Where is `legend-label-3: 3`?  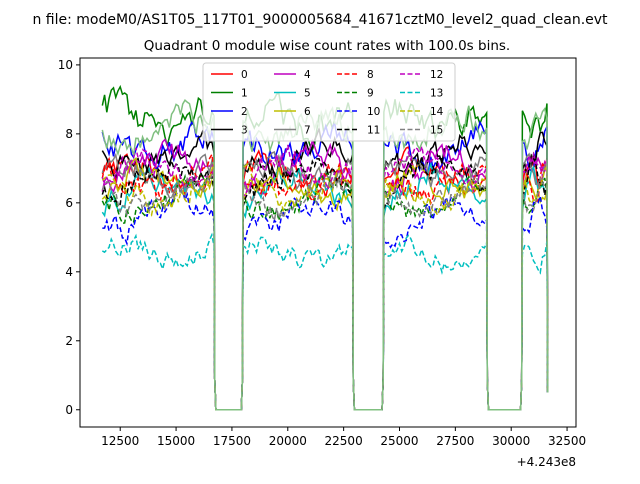
legend-label-3: 3 is located at coordinates (244, 131).